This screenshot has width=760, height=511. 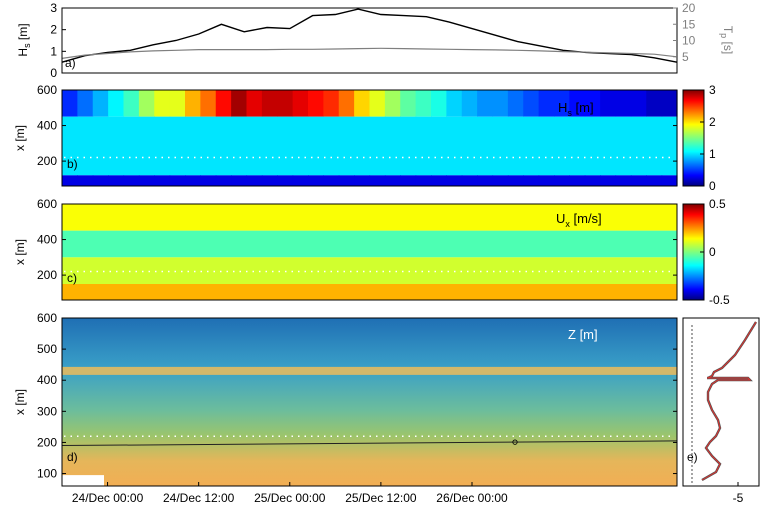 What do you see at coordinates (738, 498) in the screenshot?
I see `panel-e-xtick-label: -5` at bounding box center [738, 498].